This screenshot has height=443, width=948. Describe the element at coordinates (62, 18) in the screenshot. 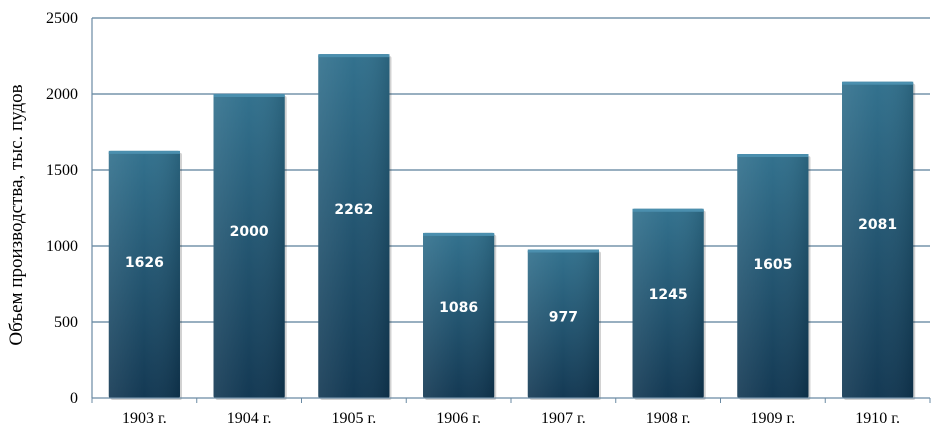

I see `y-tick-label: 2500` at that location.